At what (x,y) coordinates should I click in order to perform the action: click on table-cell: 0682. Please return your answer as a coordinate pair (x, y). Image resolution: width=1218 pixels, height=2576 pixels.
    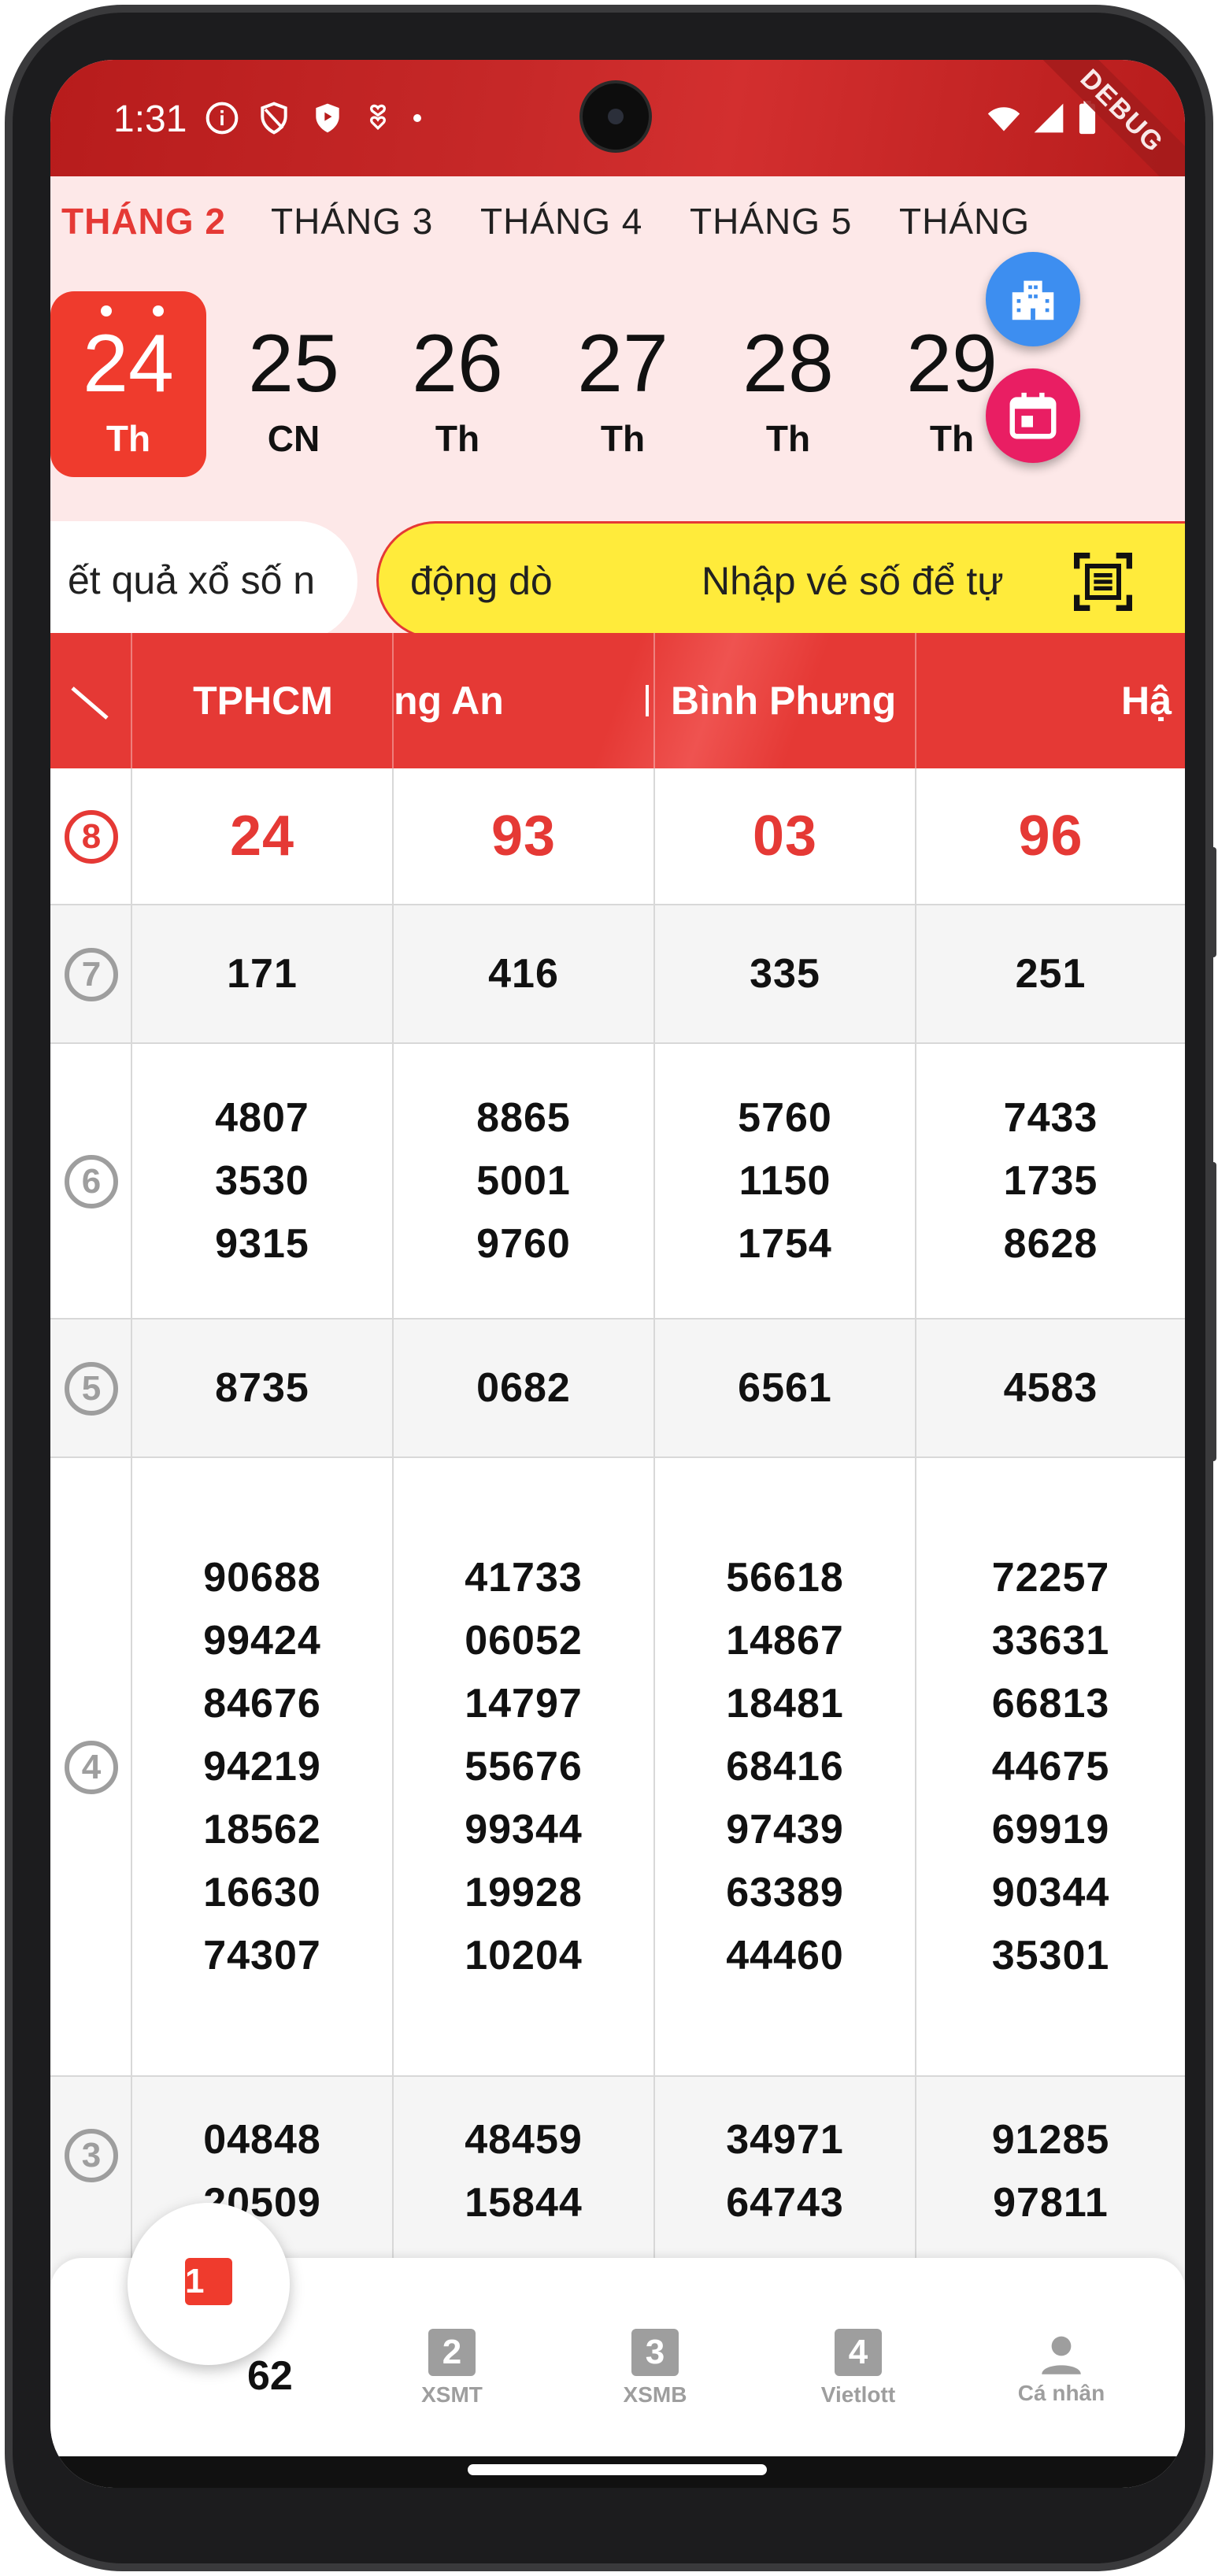
    Looking at the image, I should click on (522, 1387).